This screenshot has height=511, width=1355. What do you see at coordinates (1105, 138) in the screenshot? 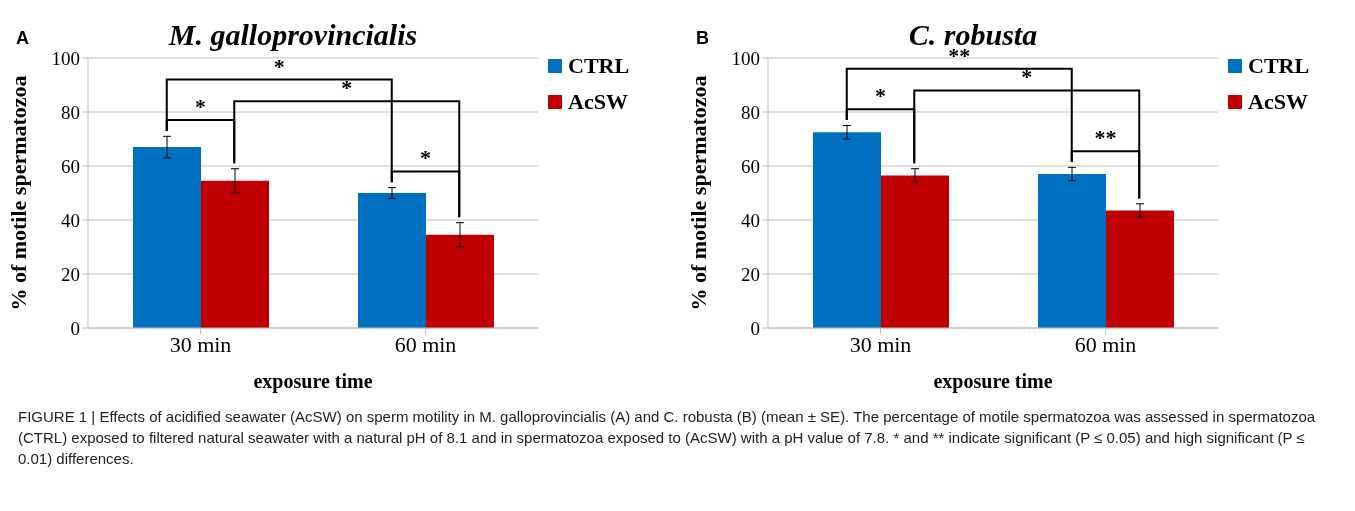
I see `annotation: **` at bounding box center [1105, 138].